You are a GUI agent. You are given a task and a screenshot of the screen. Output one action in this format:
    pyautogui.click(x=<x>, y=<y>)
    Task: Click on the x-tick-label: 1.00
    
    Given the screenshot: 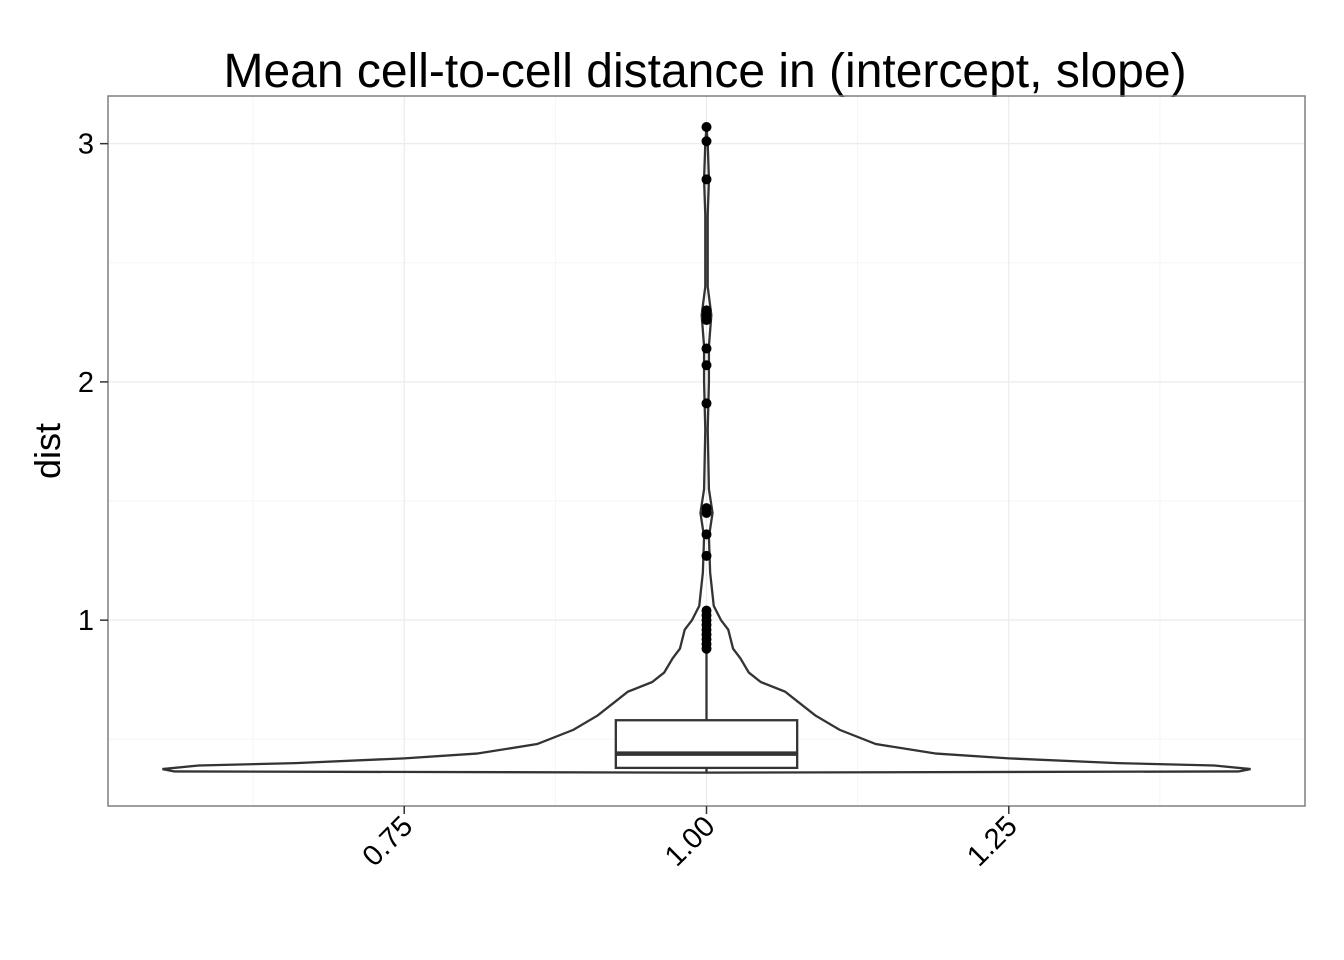 What is the action you would take?
    pyautogui.click(x=690, y=841)
    